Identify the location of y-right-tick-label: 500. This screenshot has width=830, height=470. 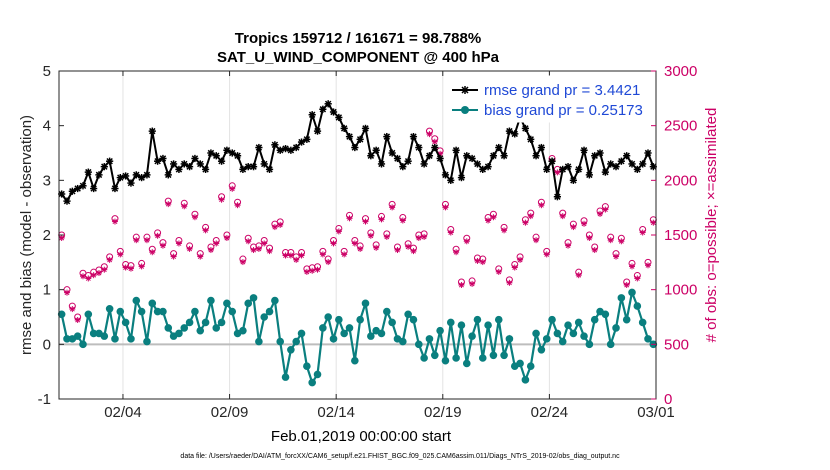
(676, 344).